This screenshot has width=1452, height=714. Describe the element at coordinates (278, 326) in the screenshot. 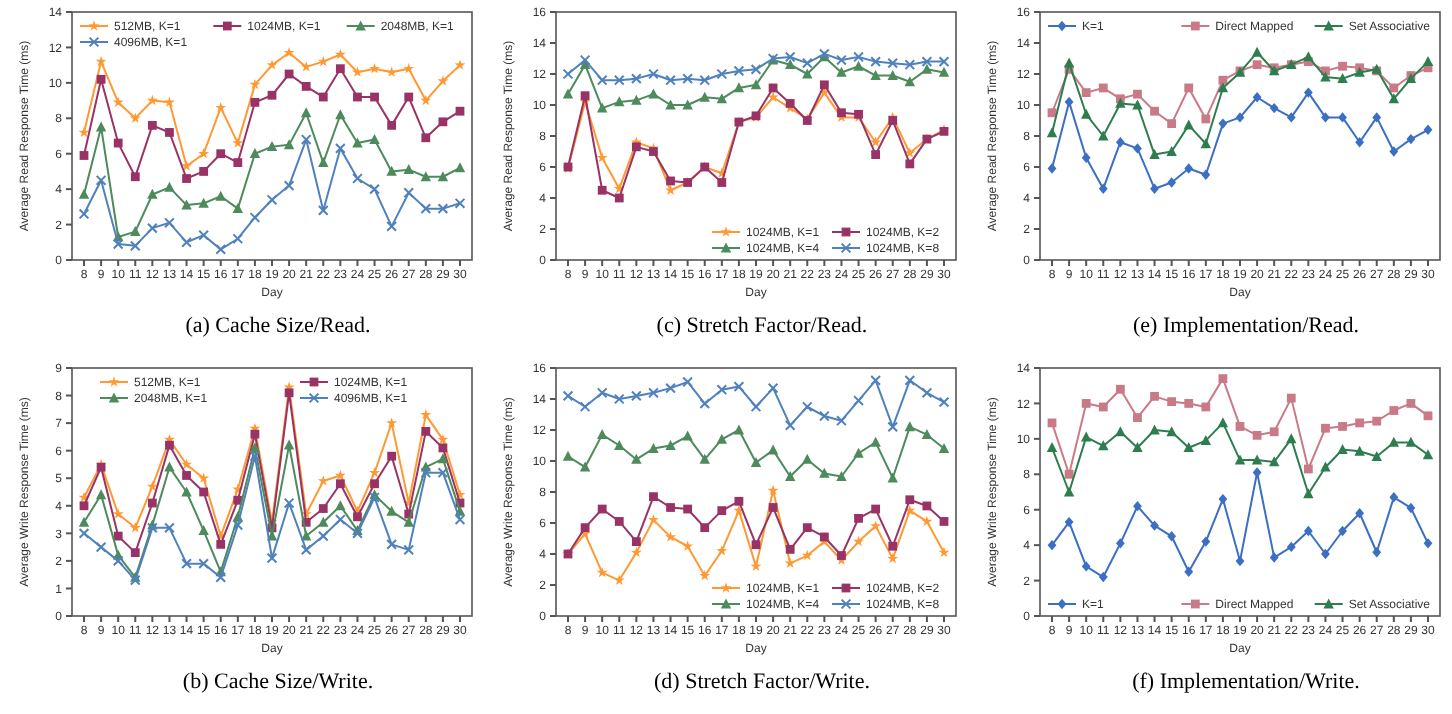

I see `text: (a) Cache Size/Read.` at that location.